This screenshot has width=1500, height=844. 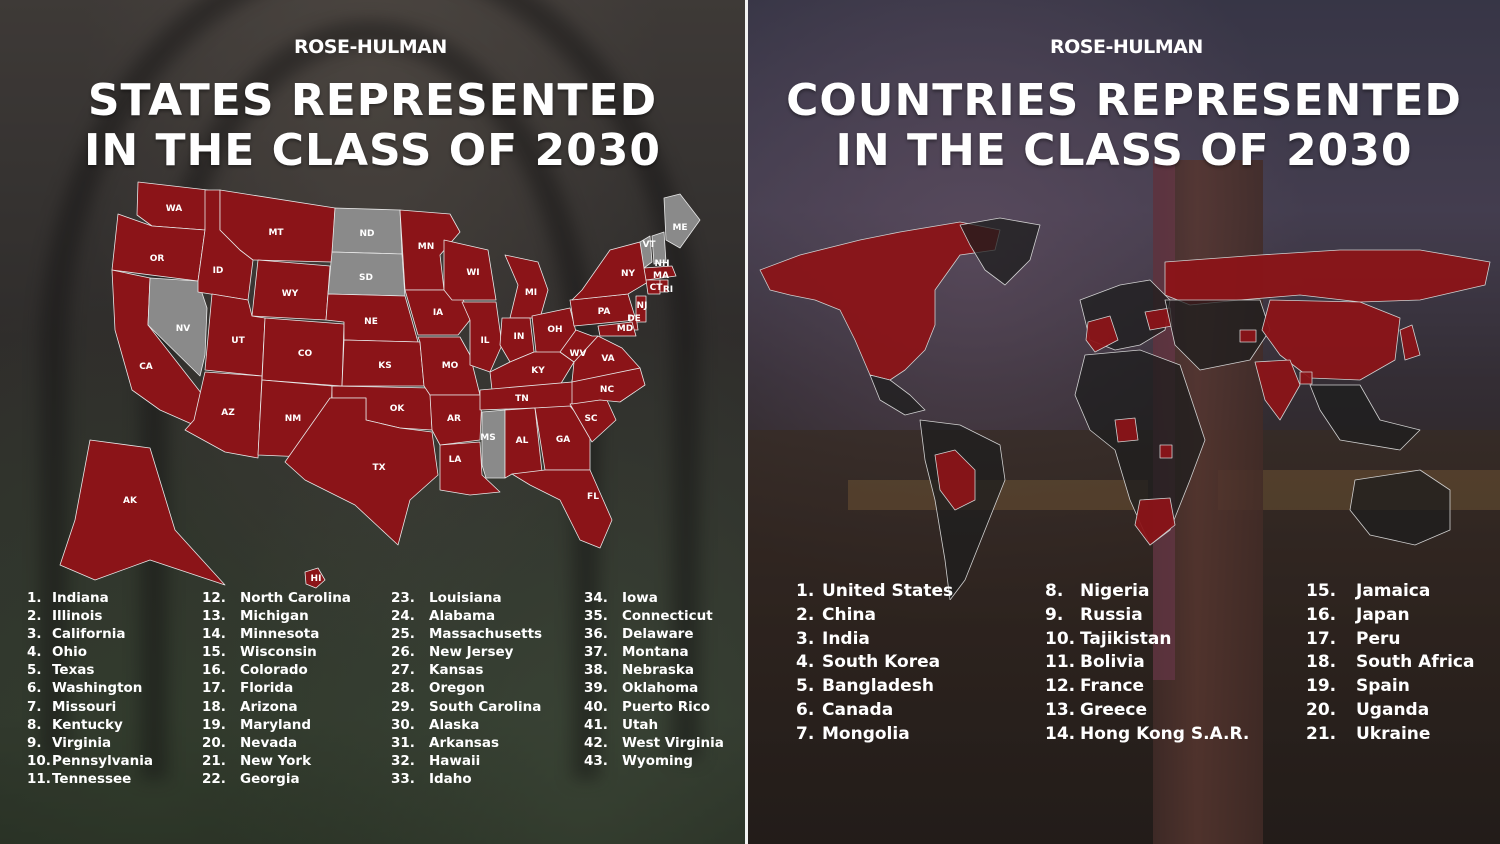 What do you see at coordinates (214, 742) in the screenshot?
I see `list-item-number: 20.` at bounding box center [214, 742].